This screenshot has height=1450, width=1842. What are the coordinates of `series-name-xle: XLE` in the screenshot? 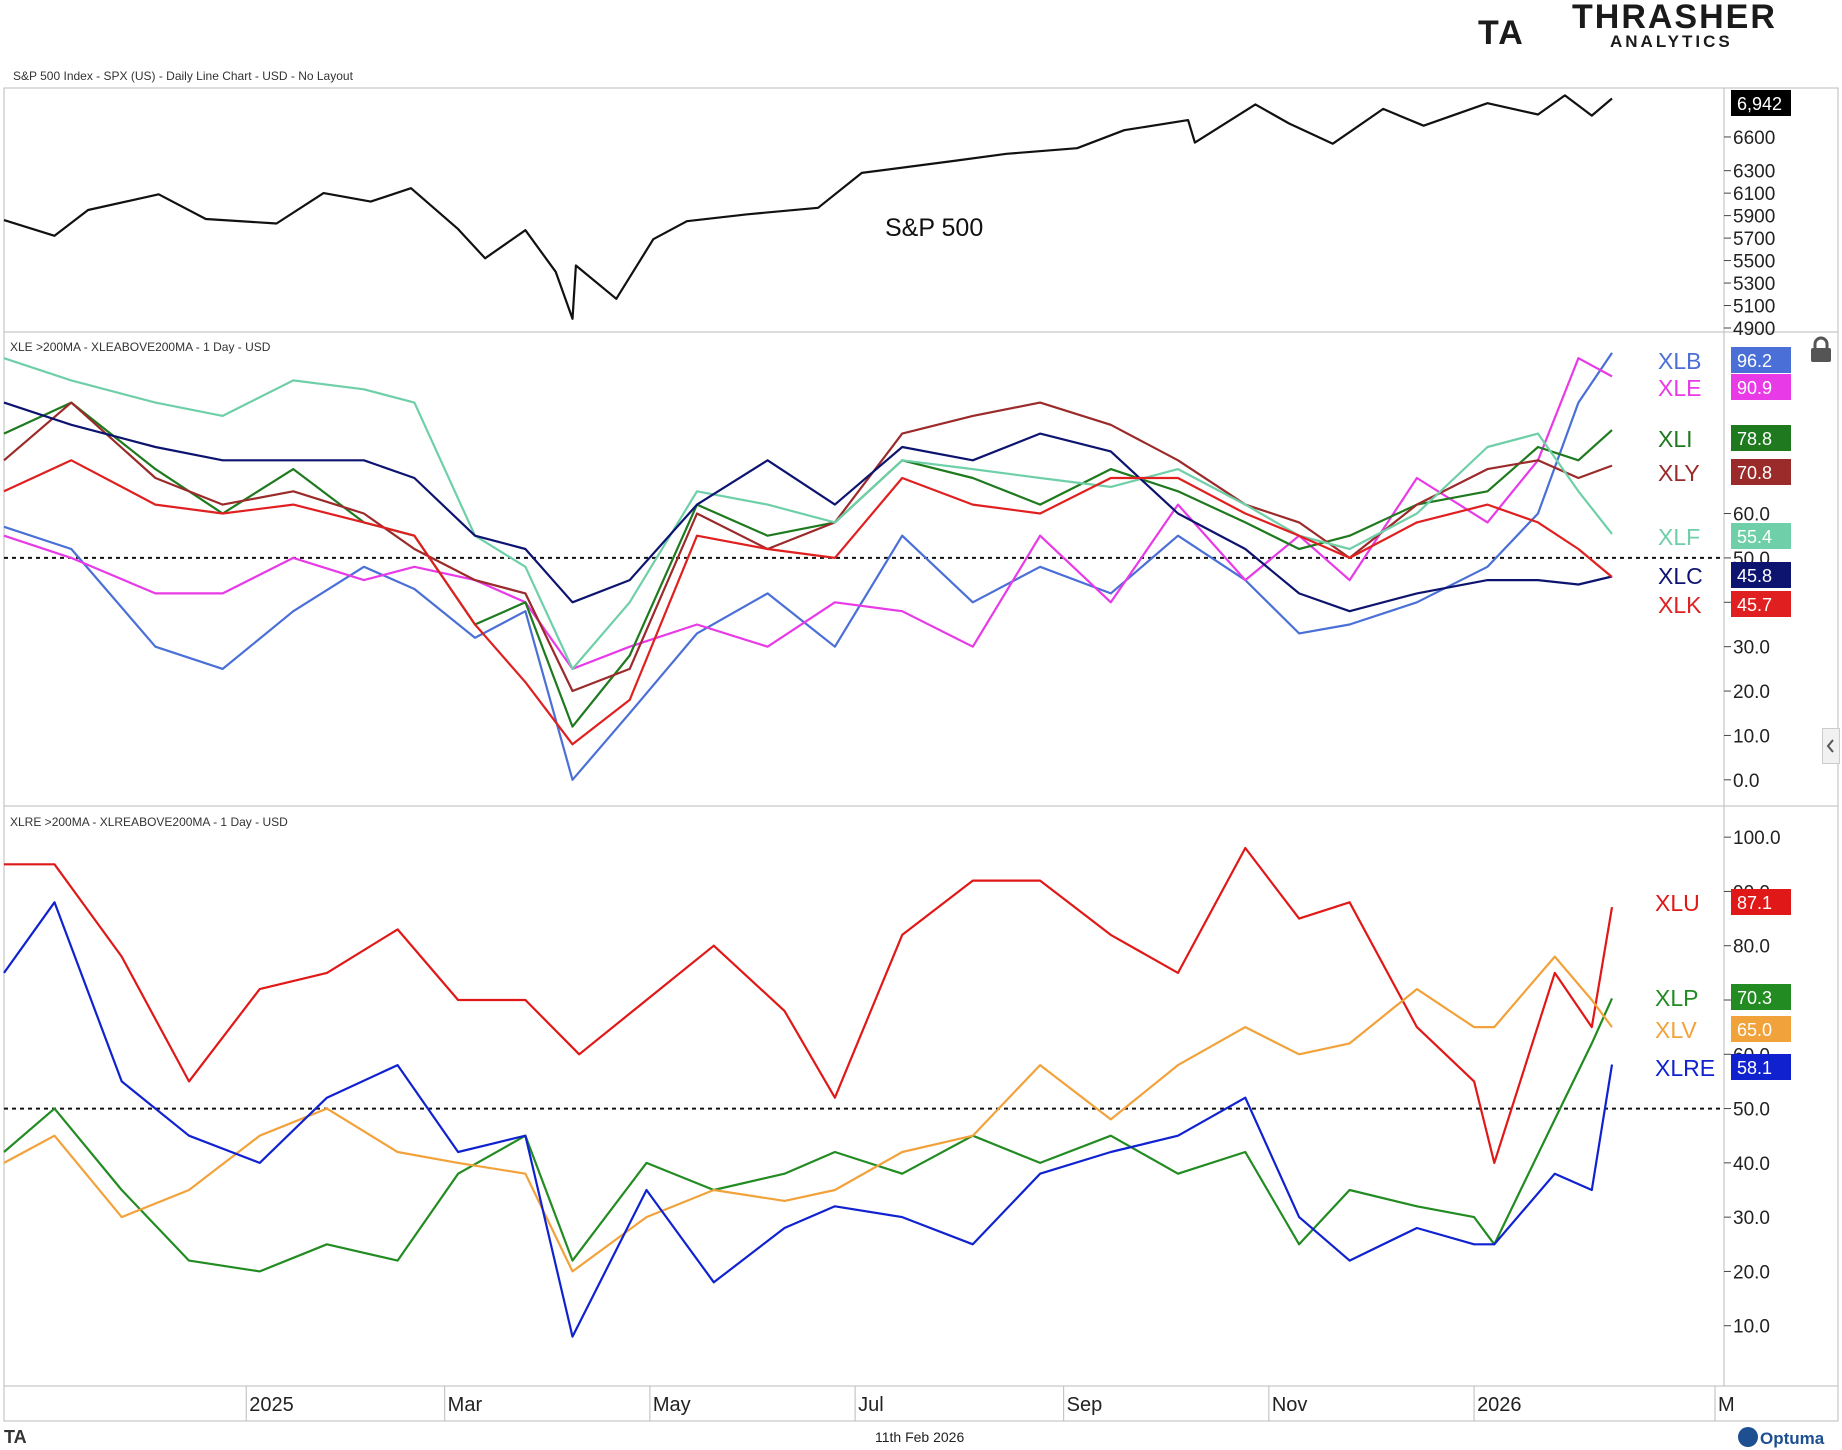 It's located at (1679, 388).